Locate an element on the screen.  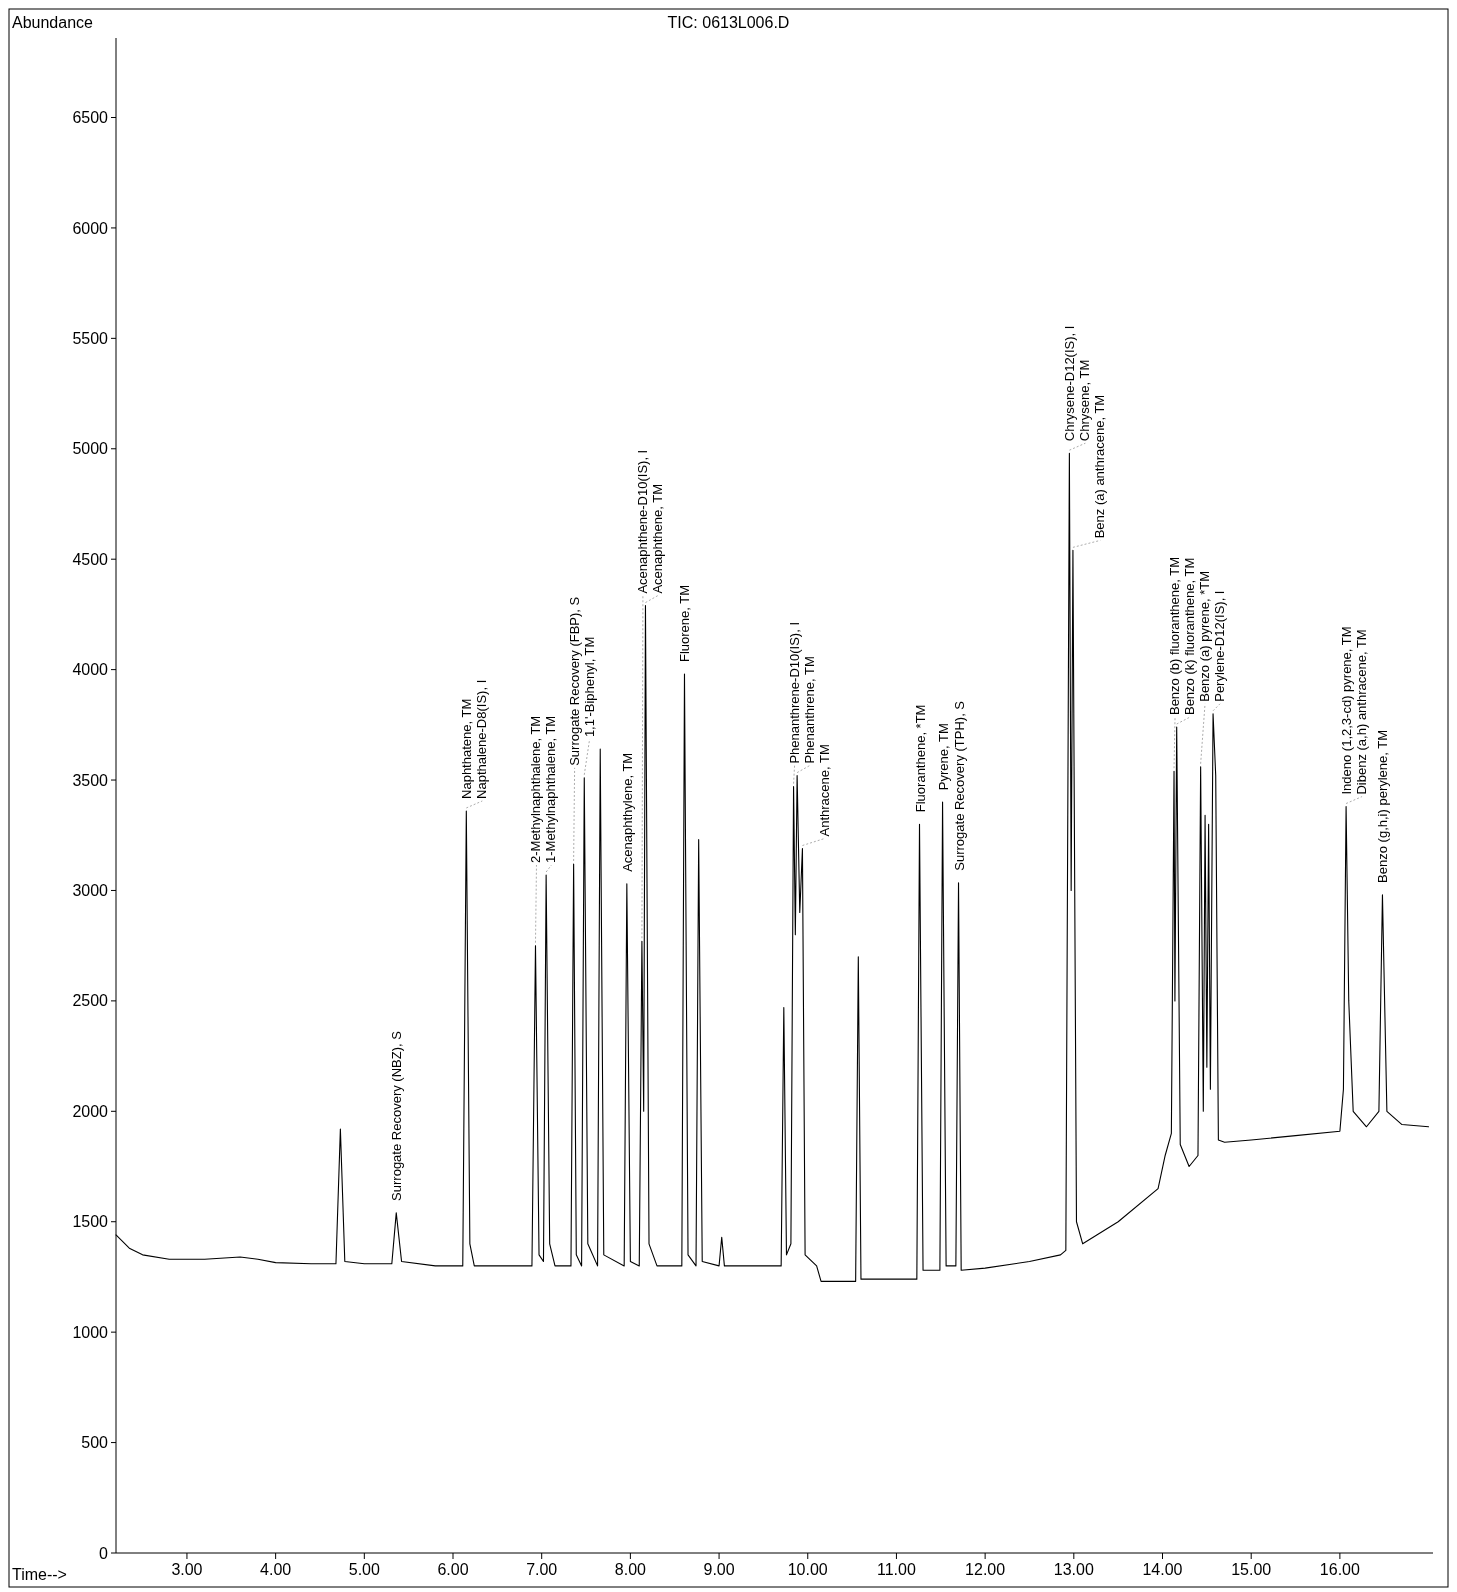
y-tick-label: 2500 is located at coordinates (90, 1001).